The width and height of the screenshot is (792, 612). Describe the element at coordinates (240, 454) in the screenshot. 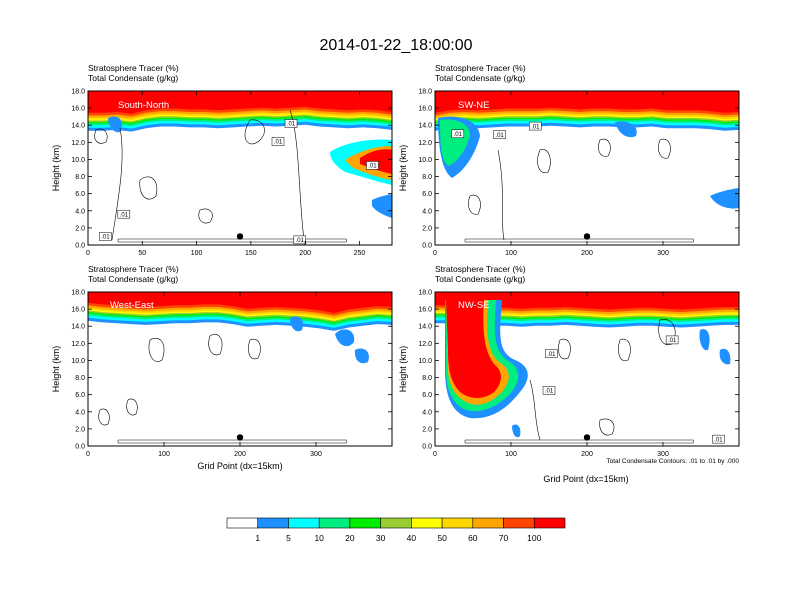

I see `x-tick-label: 200` at that location.